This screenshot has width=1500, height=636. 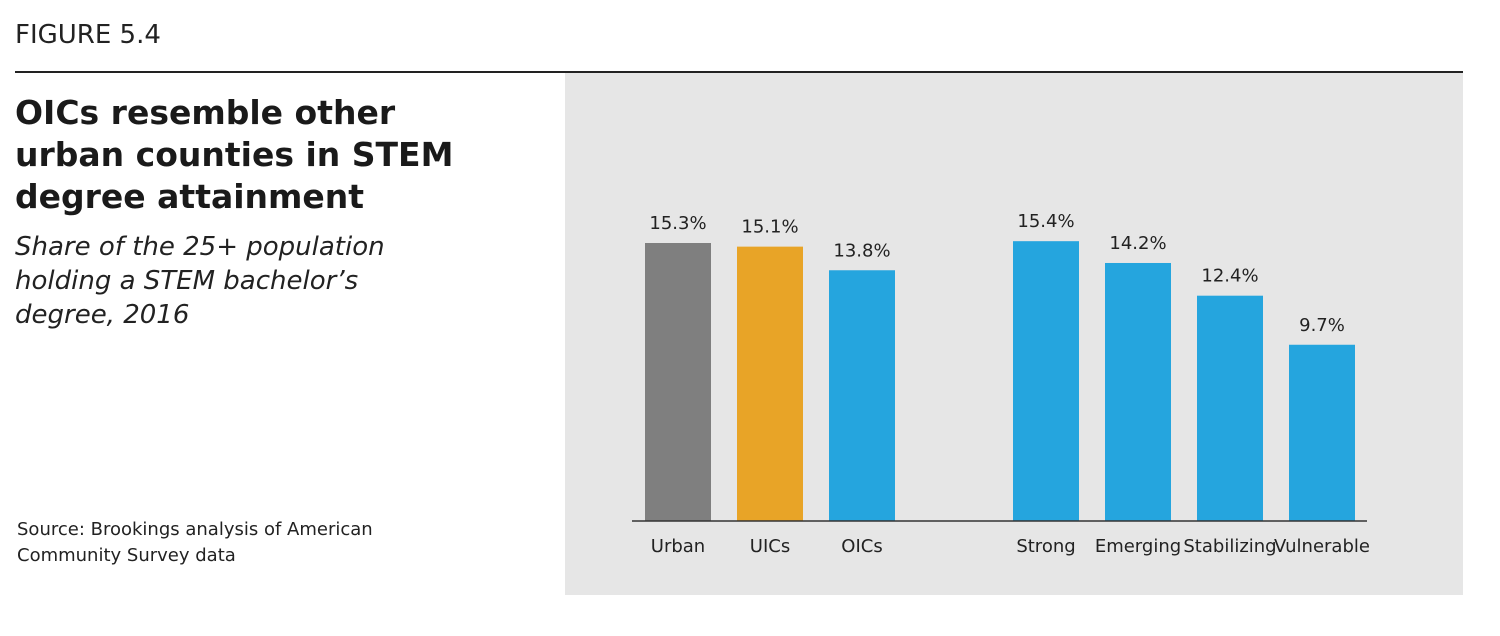 I want to click on value-label: 15.1%, so click(x=769, y=227).